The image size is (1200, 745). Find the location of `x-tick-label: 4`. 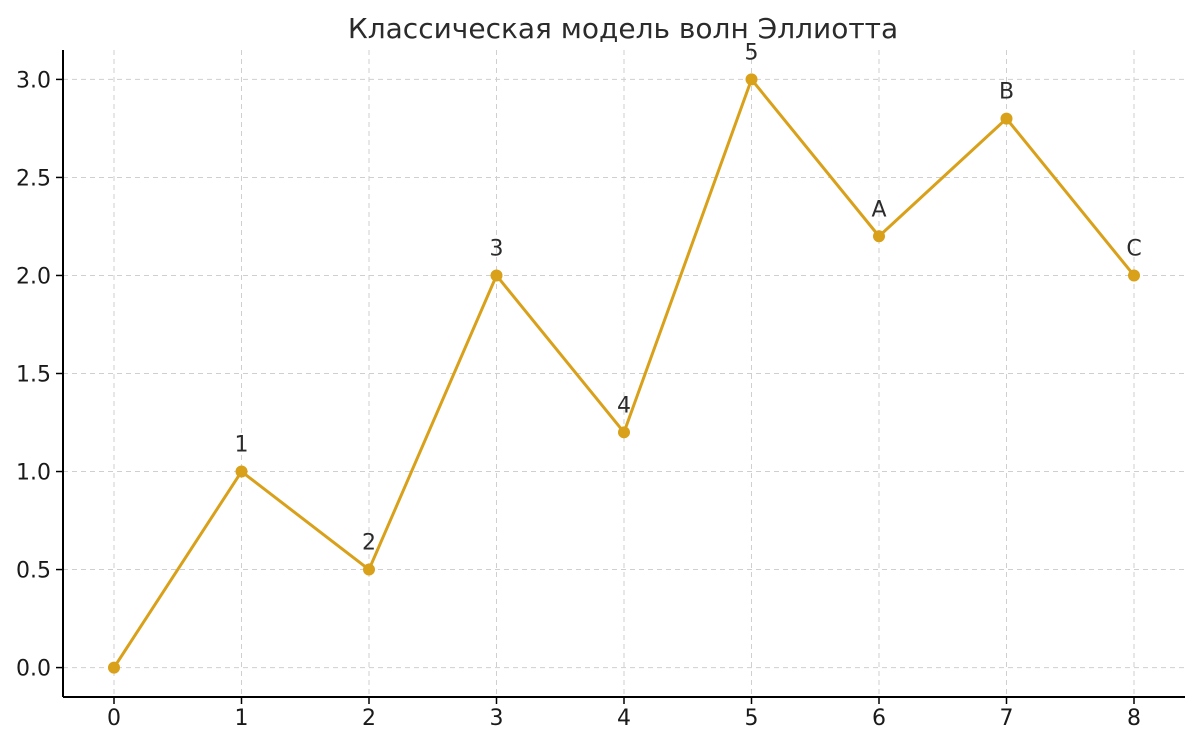

x-tick-label: 4 is located at coordinates (624, 718).